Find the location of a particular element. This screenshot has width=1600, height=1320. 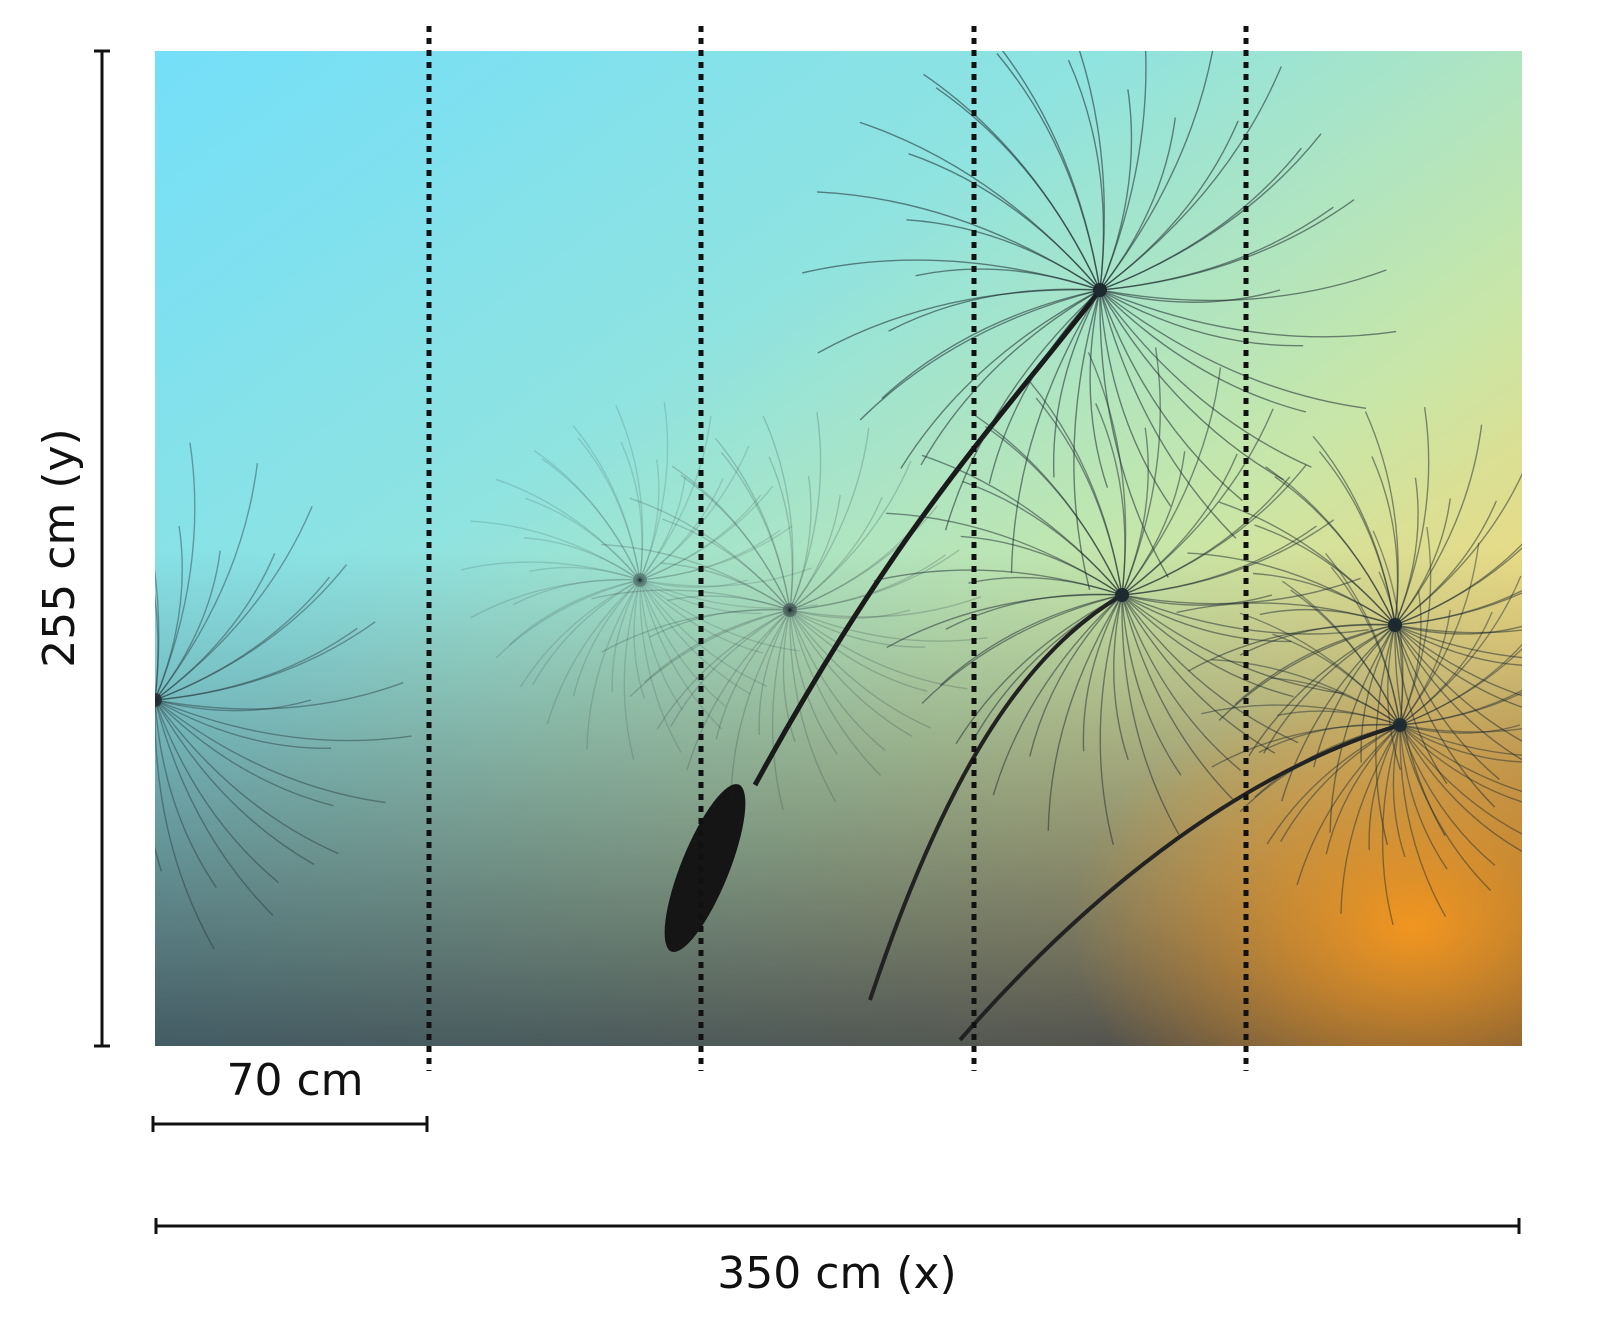

seed is located at coordinates (705, 868).